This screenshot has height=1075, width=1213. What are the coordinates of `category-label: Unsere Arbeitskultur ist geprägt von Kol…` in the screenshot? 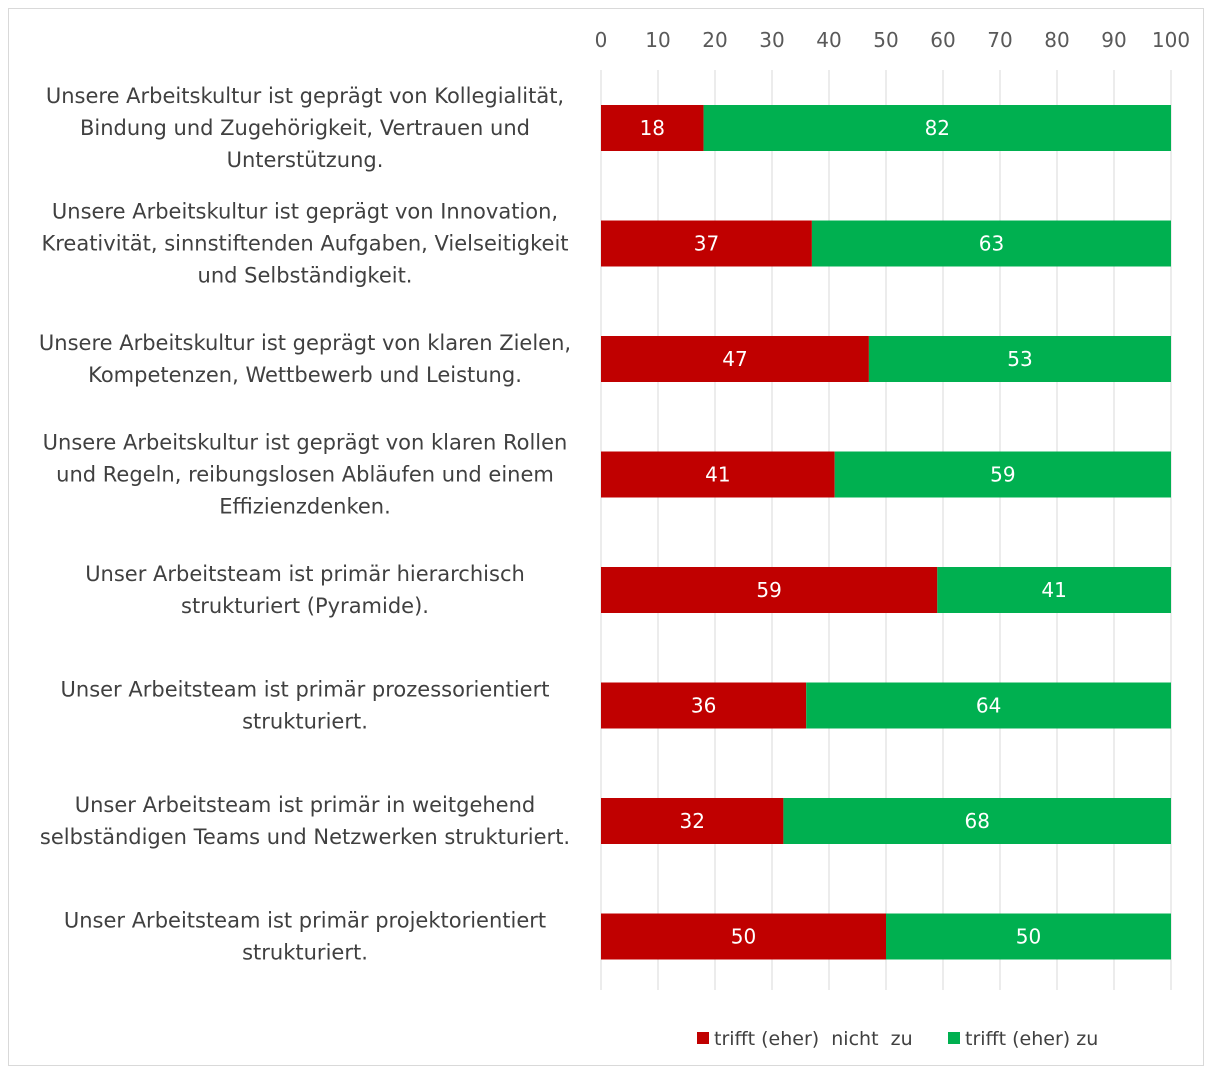 It's located at (305, 128).